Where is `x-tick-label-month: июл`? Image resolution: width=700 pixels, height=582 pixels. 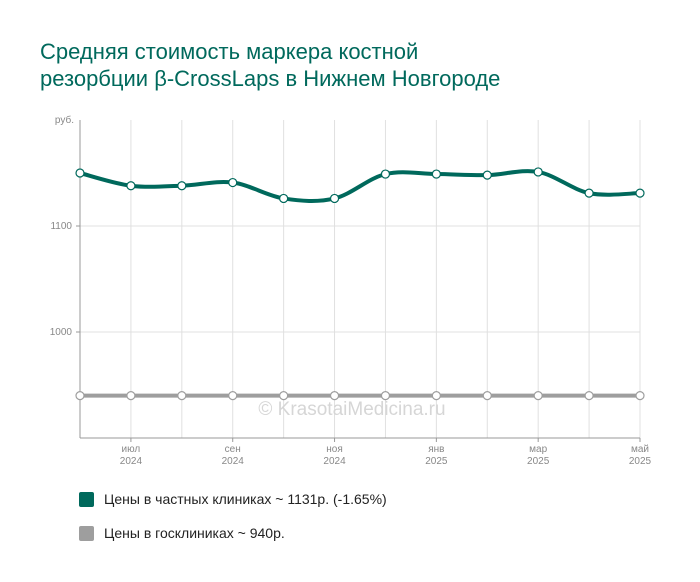 x-tick-label-month: июл is located at coordinates (131, 449).